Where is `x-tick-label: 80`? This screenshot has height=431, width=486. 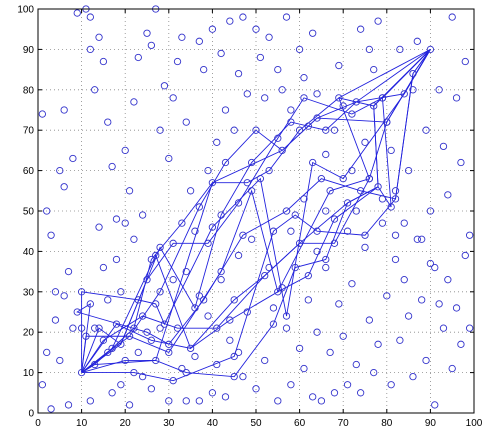
x-tick-label: 80 is located at coordinates (387, 423).